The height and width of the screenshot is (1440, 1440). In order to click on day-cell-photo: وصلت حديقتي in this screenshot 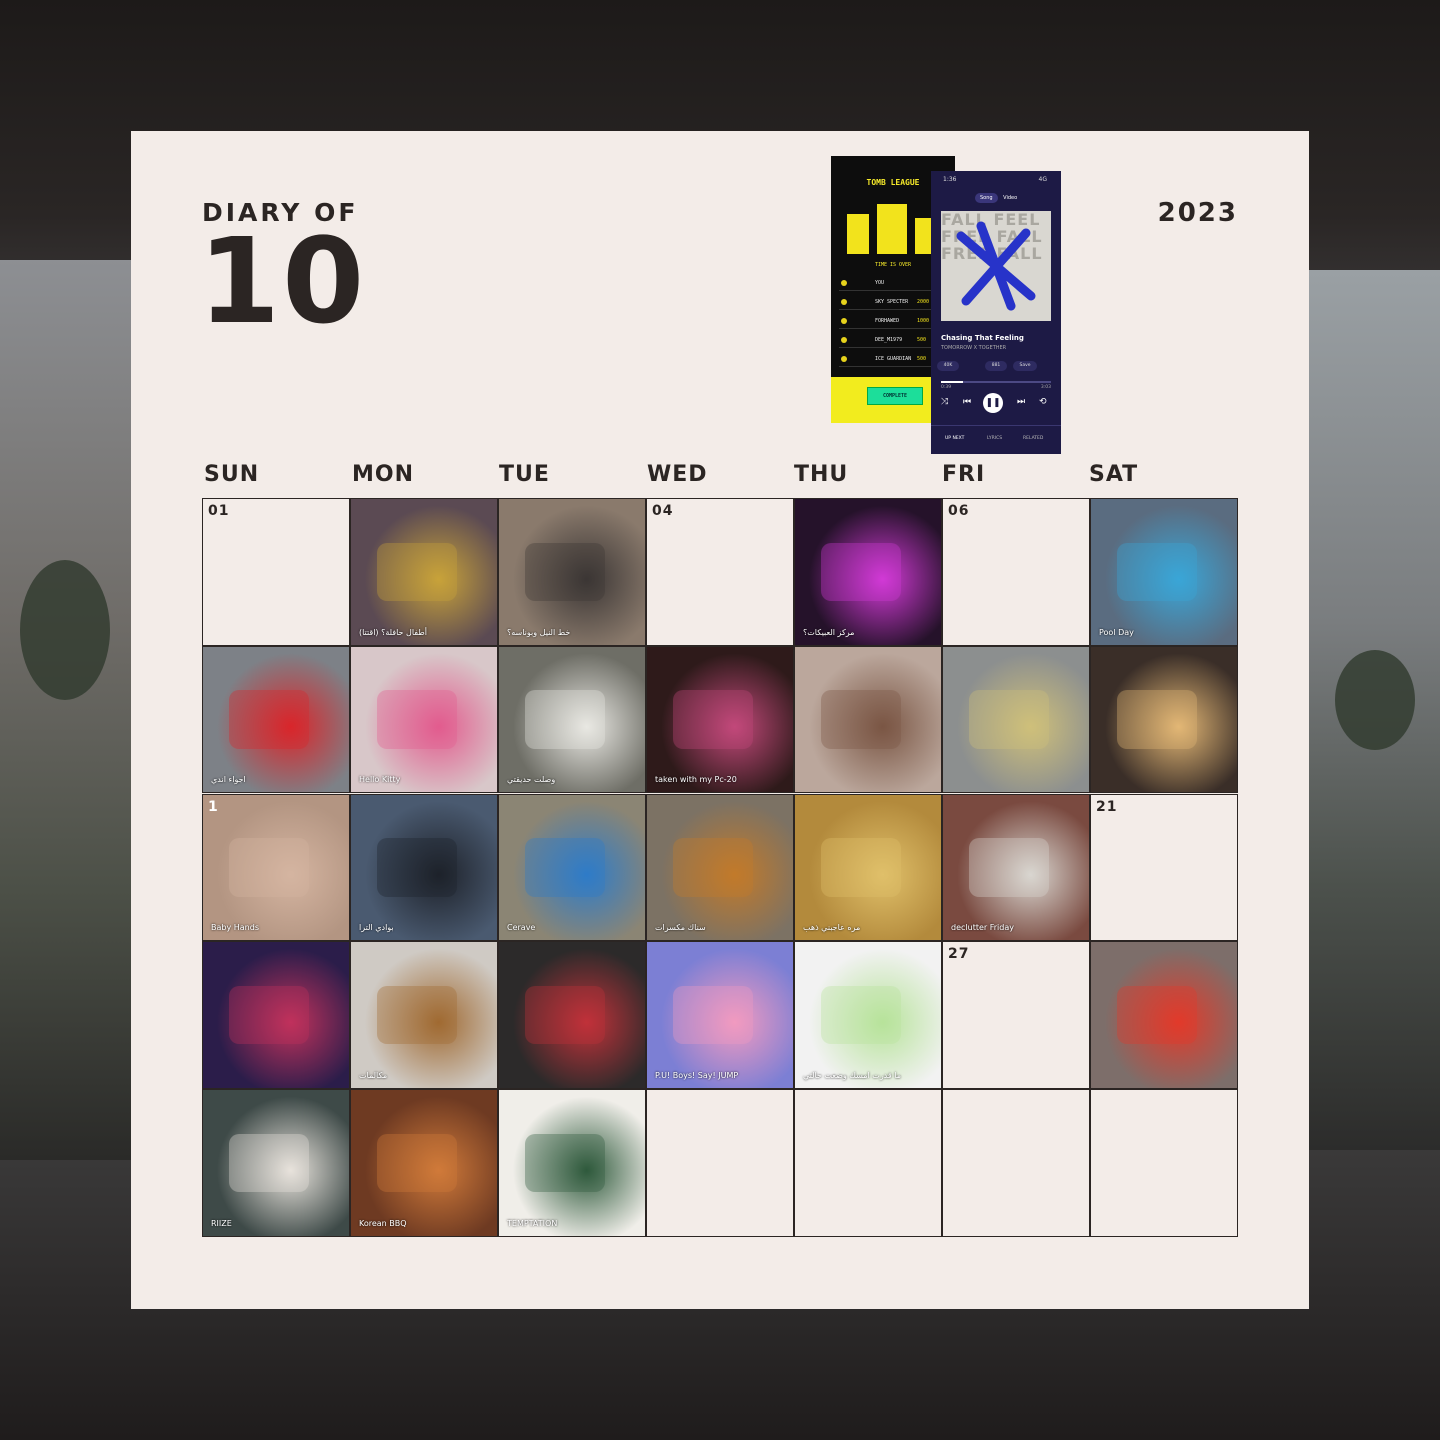, I will do `click(572, 719)`.